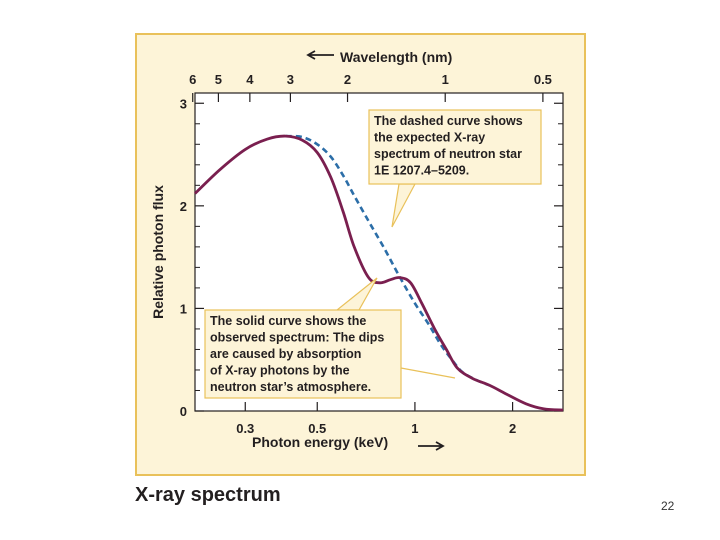 Image resolution: width=720 pixels, height=540 pixels. What do you see at coordinates (183, 308) in the screenshot?
I see `y-tick-label: 1` at bounding box center [183, 308].